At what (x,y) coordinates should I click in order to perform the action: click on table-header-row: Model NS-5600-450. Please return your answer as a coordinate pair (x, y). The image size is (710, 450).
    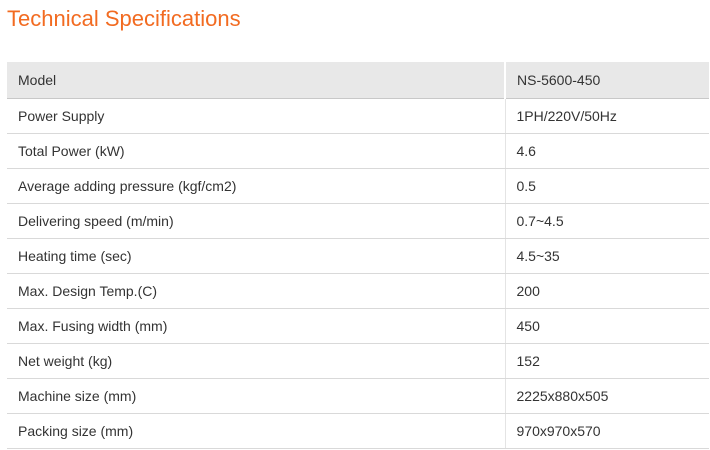
    Looking at the image, I should click on (358, 80).